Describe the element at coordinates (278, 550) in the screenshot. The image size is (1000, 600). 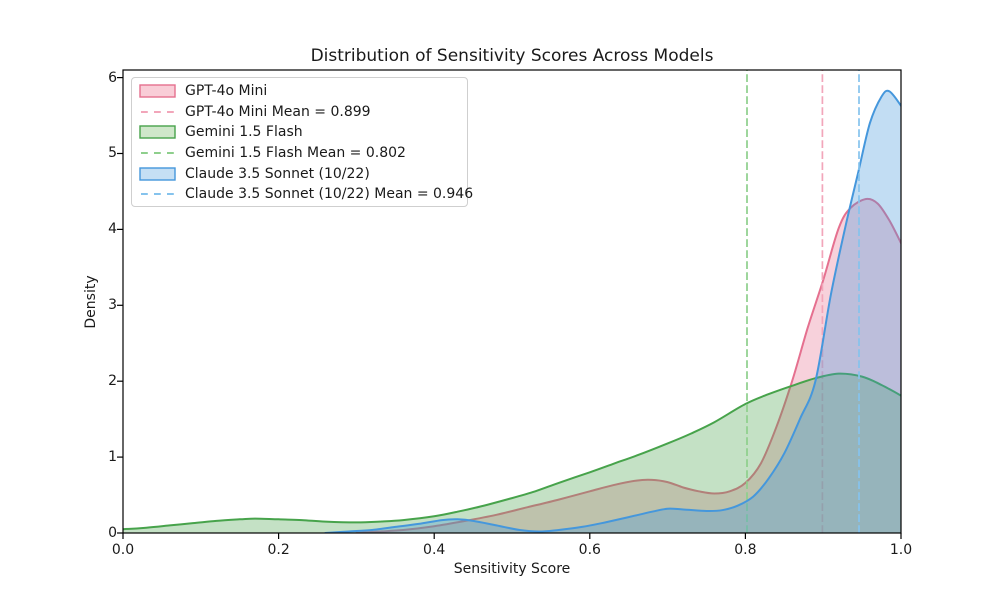
I see `x-tick-label: 0.2` at that location.